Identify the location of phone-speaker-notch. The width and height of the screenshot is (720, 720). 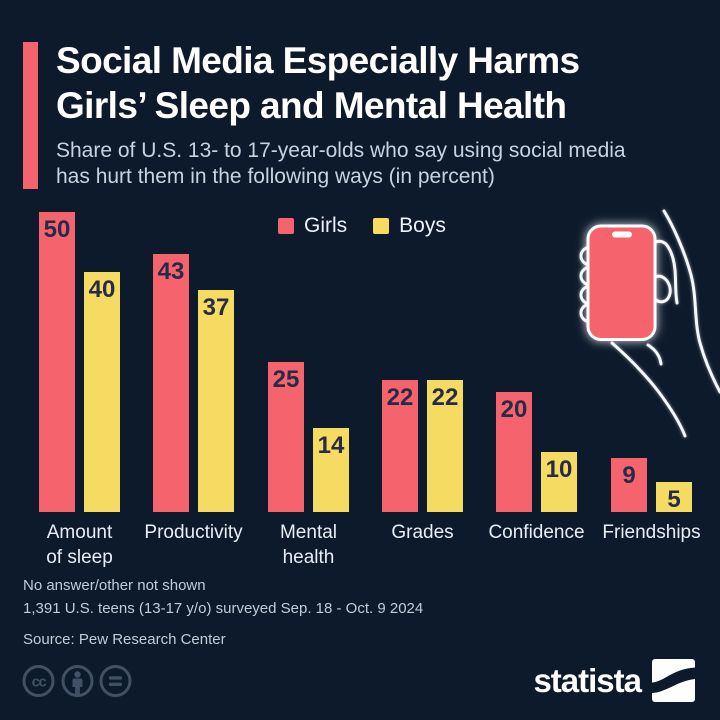
(622, 234).